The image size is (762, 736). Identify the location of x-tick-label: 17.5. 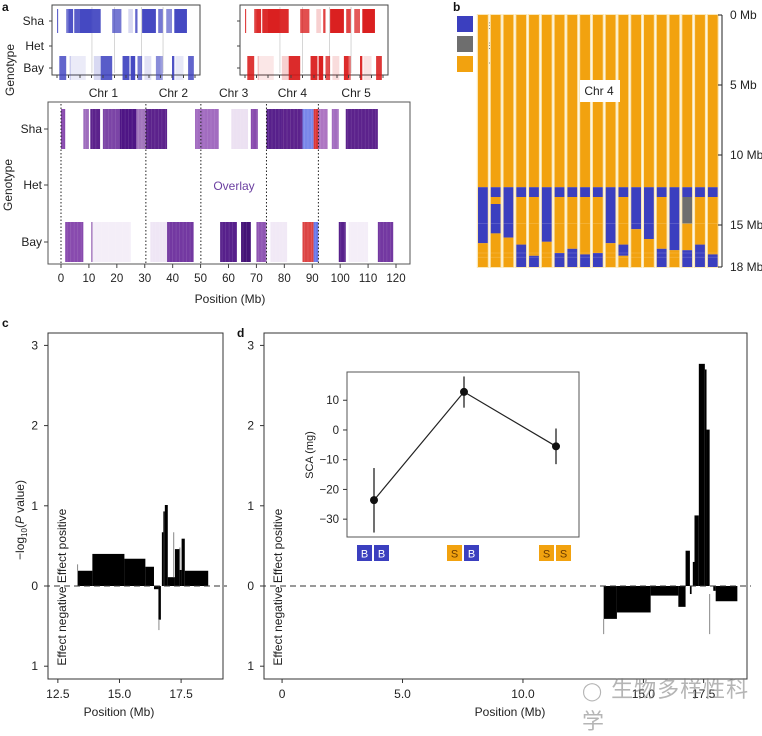
(704, 694).